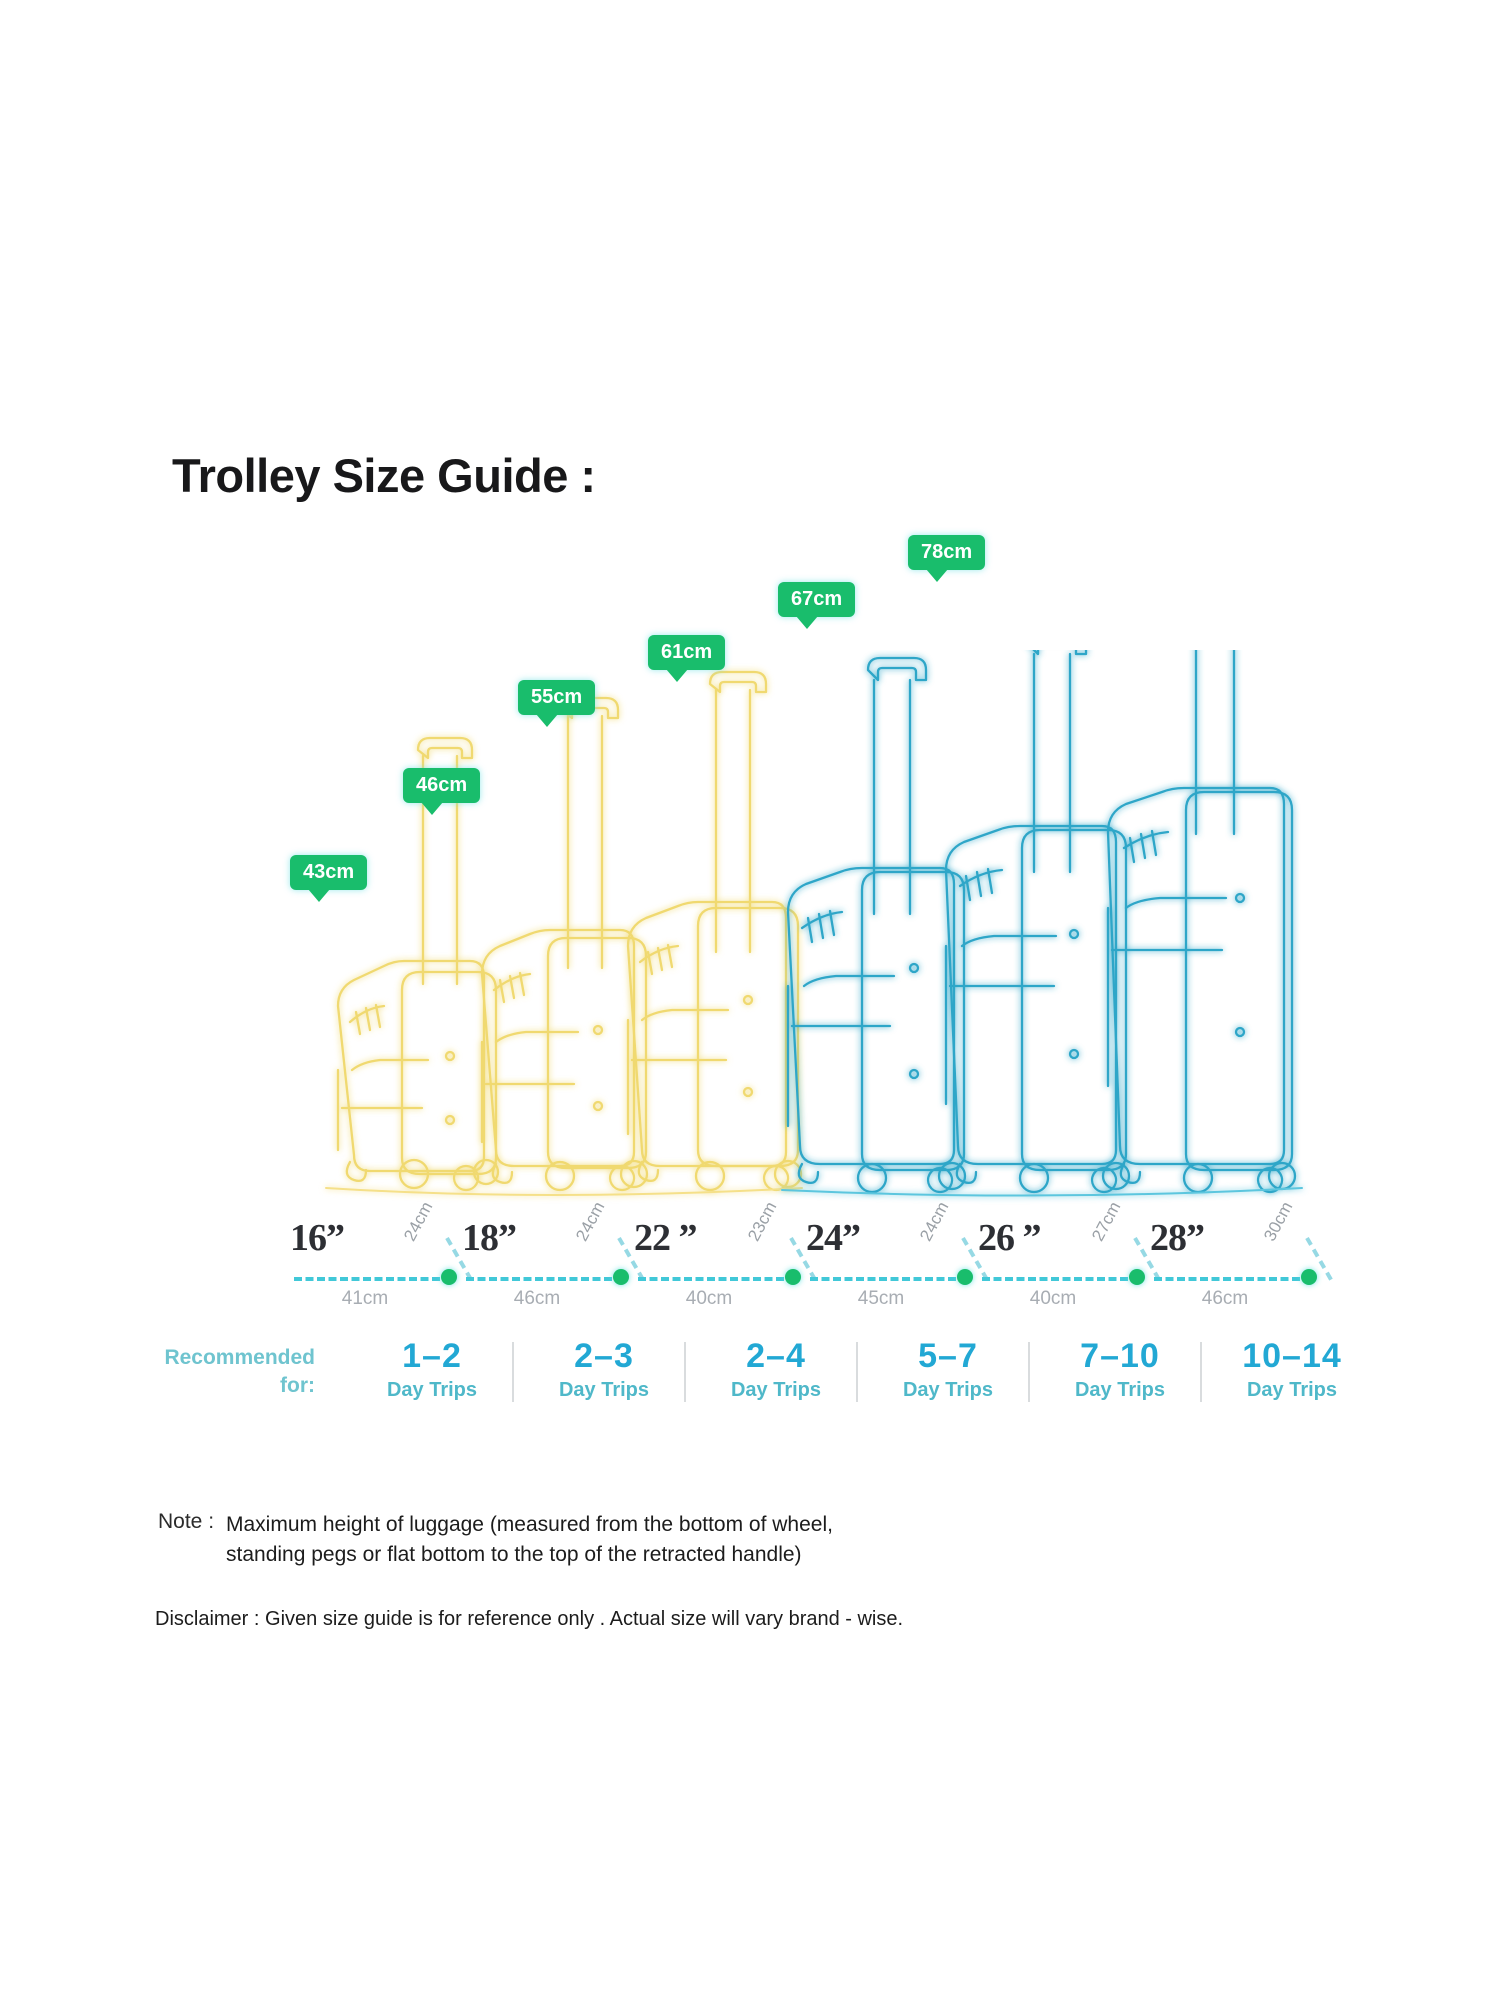 Image resolution: width=1500 pixels, height=2000 pixels. I want to click on size-cell-24: 24” 45cm, so click(888, 1278).